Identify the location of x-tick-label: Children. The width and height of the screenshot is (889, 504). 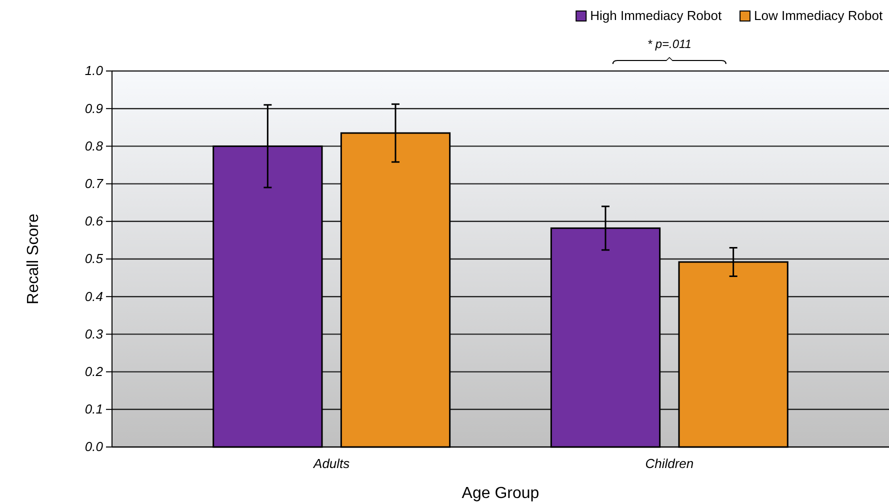
(669, 464).